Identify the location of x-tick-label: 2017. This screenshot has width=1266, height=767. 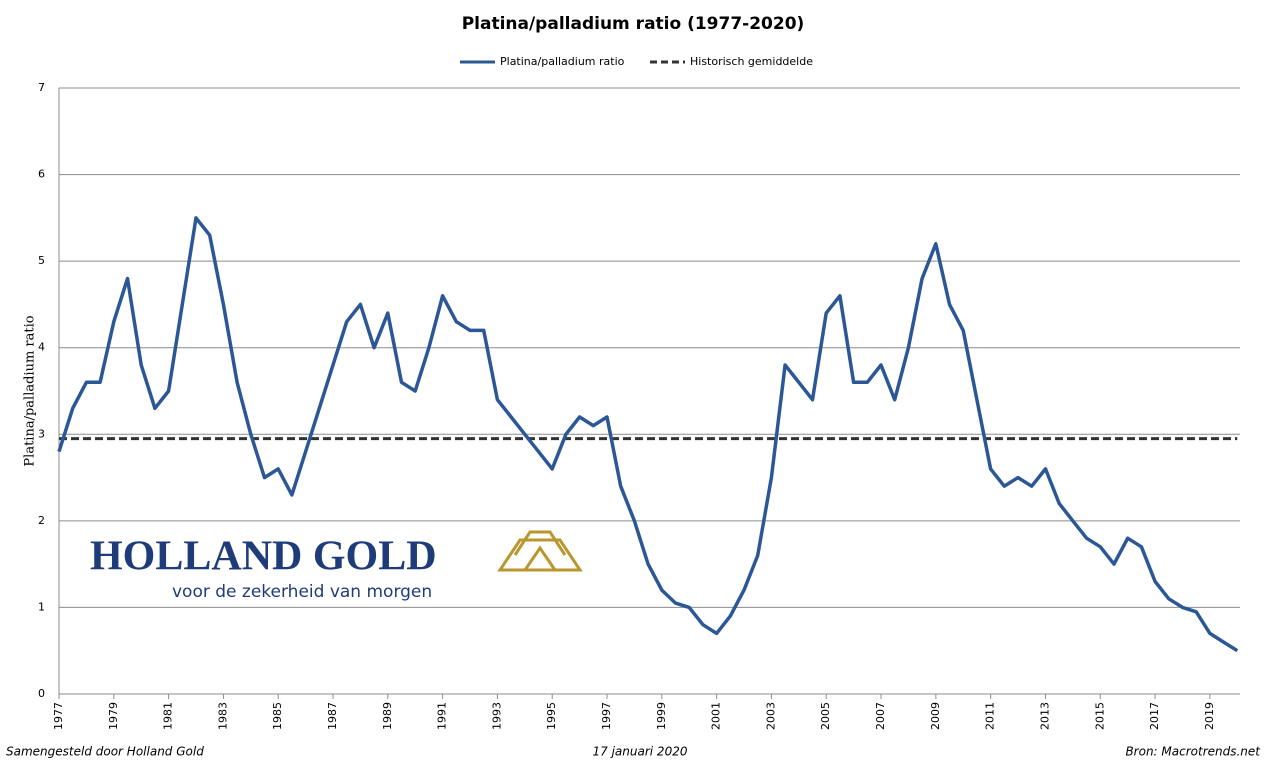
(1154, 716).